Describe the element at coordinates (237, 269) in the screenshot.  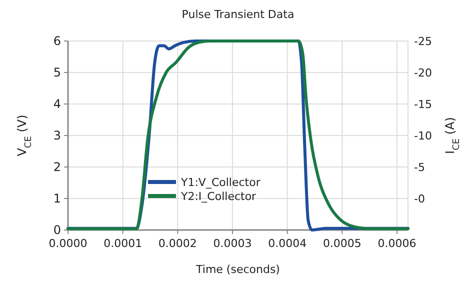
I see `x-axis-title: Time (seconds)` at that location.